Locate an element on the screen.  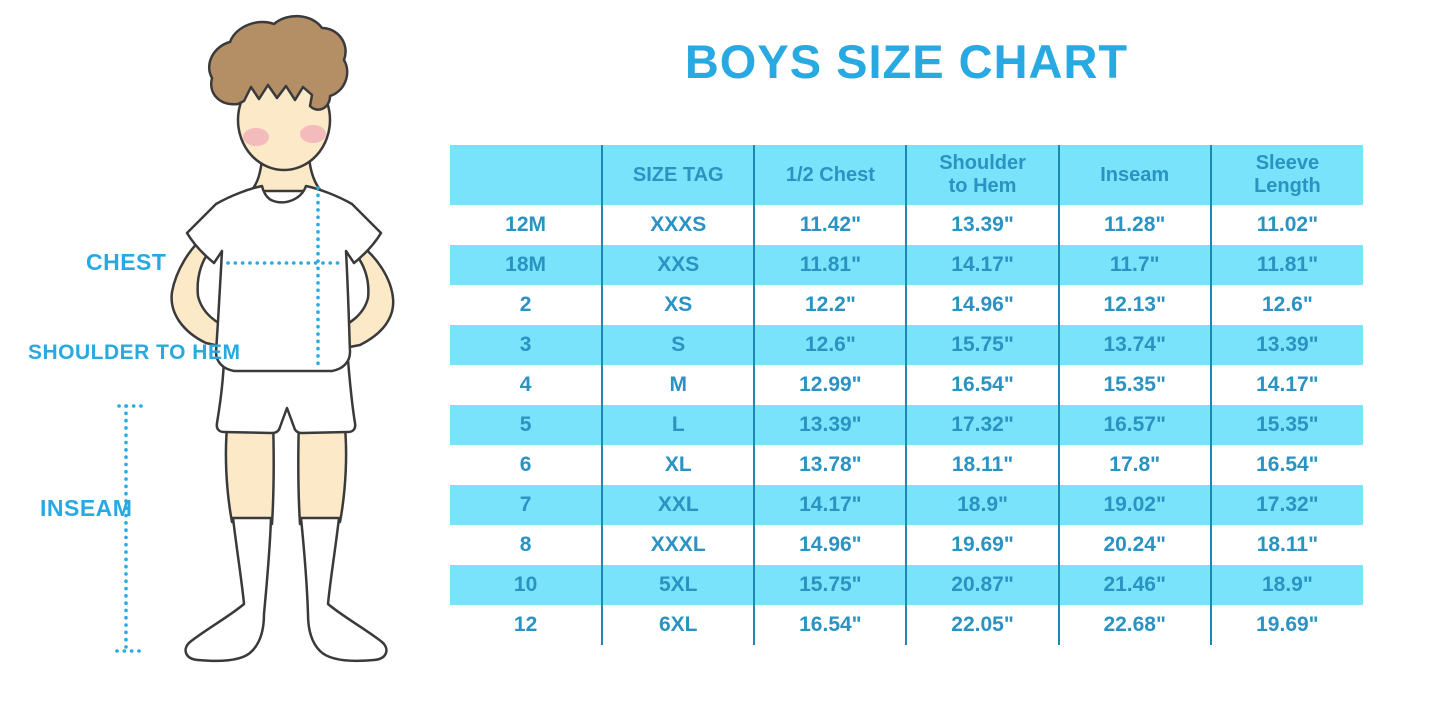
size-cell: 12 is located at coordinates (526, 625).